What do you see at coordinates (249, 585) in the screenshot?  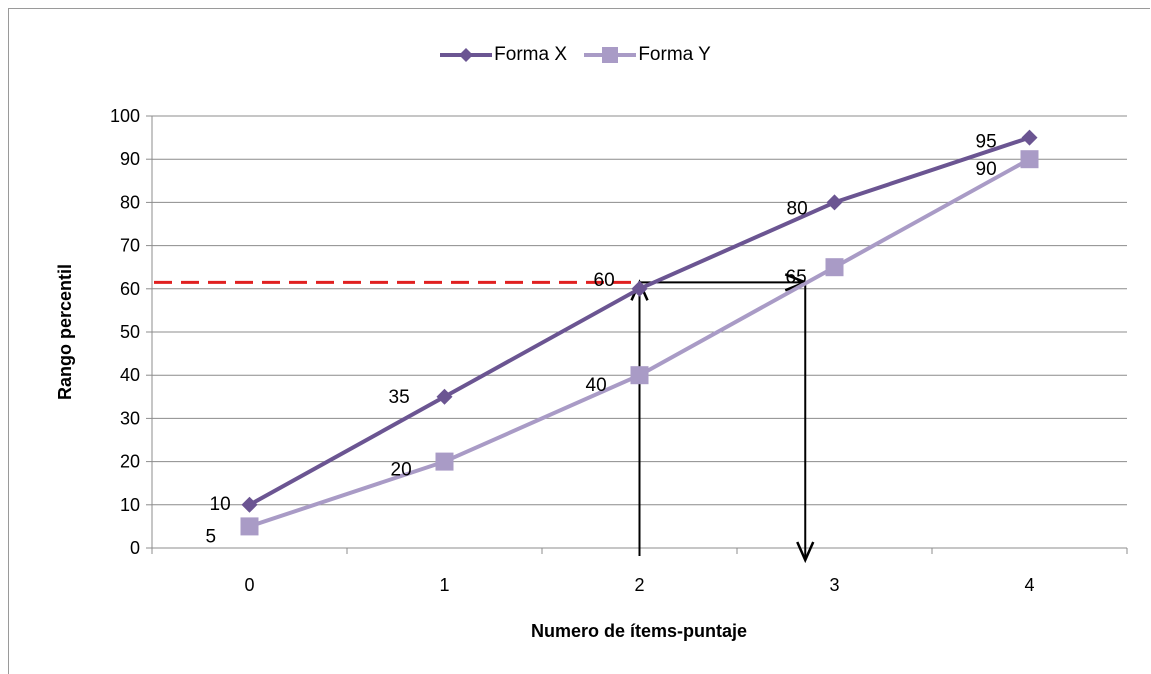 I see `x-tick-label-0: 0` at bounding box center [249, 585].